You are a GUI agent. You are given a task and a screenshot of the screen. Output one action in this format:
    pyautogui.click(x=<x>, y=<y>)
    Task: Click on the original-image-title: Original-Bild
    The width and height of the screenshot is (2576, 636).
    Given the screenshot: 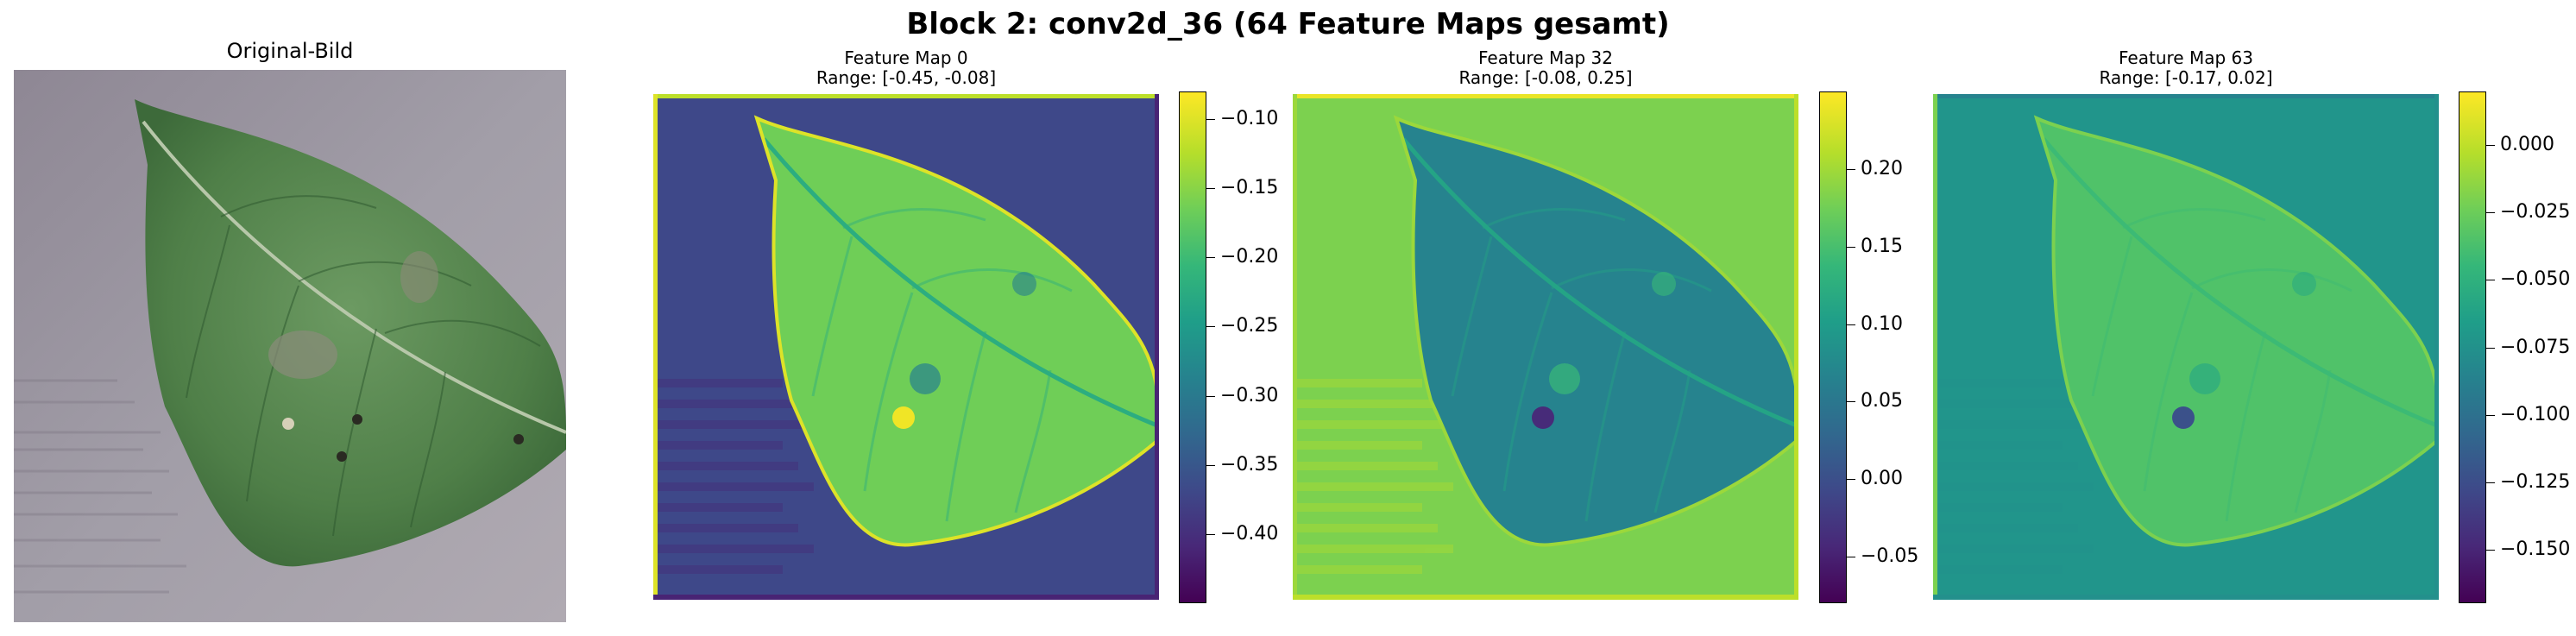 What is the action you would take?
    pyautogui.click(x=290, y=51)
    